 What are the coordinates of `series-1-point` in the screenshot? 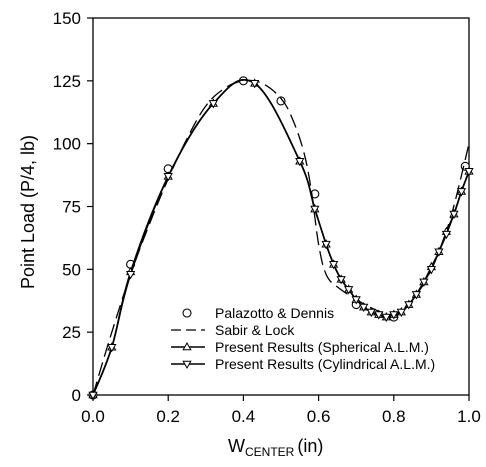 It's located at (281, 101).